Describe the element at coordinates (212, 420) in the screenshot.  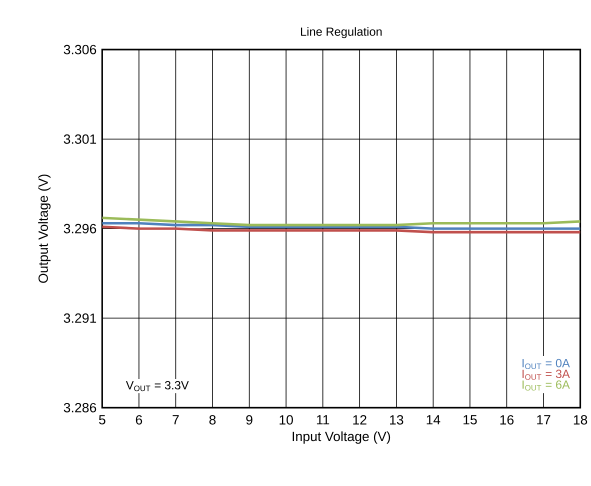
I see `x-tick-label: 8` at that location.